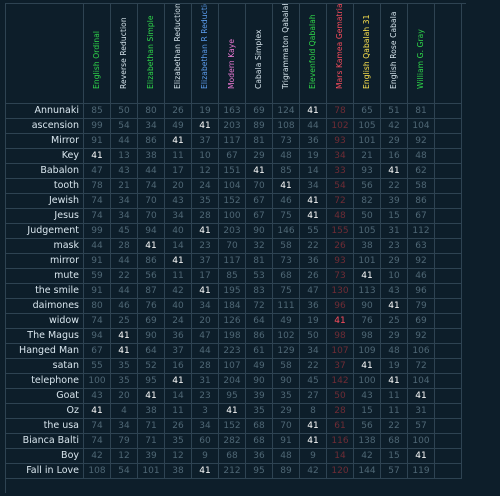 The image size is (500, 496). I want to click on value-cell: 204, so click(232, 381).